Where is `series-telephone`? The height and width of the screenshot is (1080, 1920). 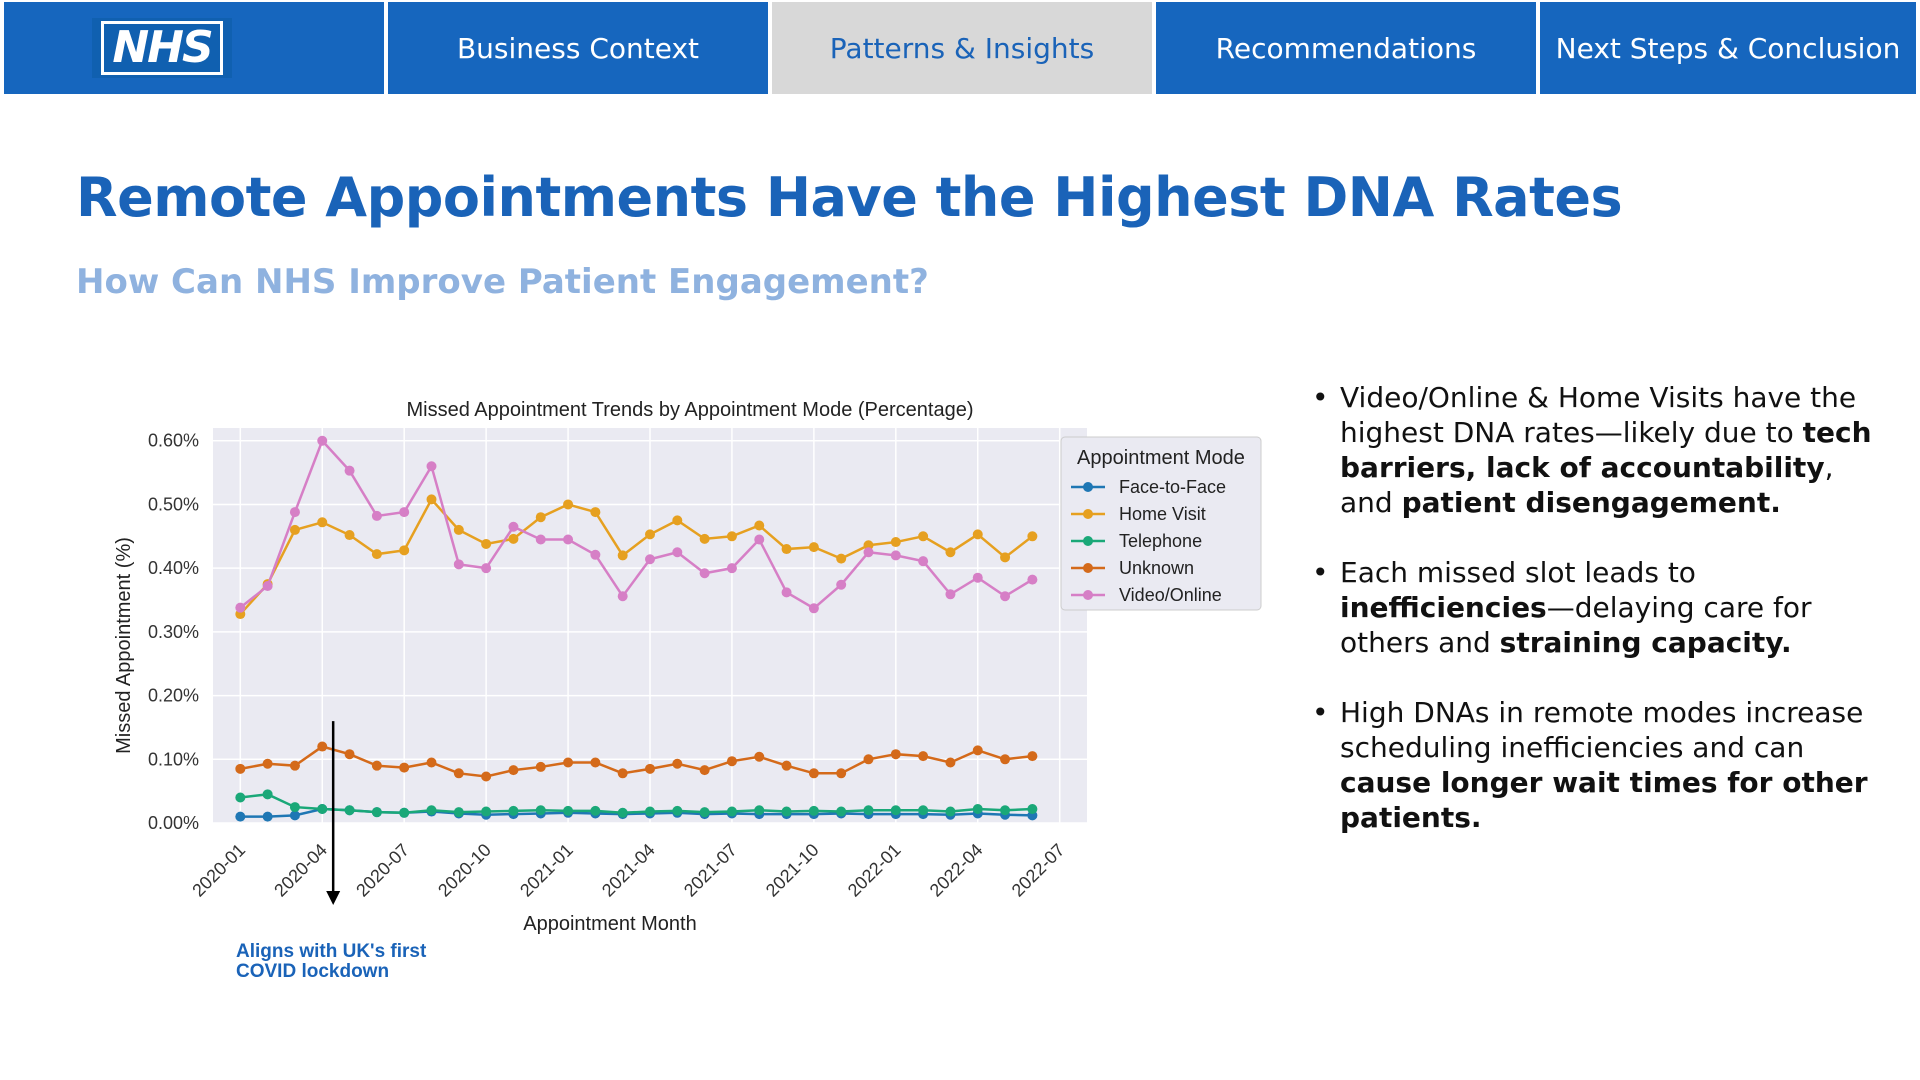 series-telephone is located at coordinates (636, 803).